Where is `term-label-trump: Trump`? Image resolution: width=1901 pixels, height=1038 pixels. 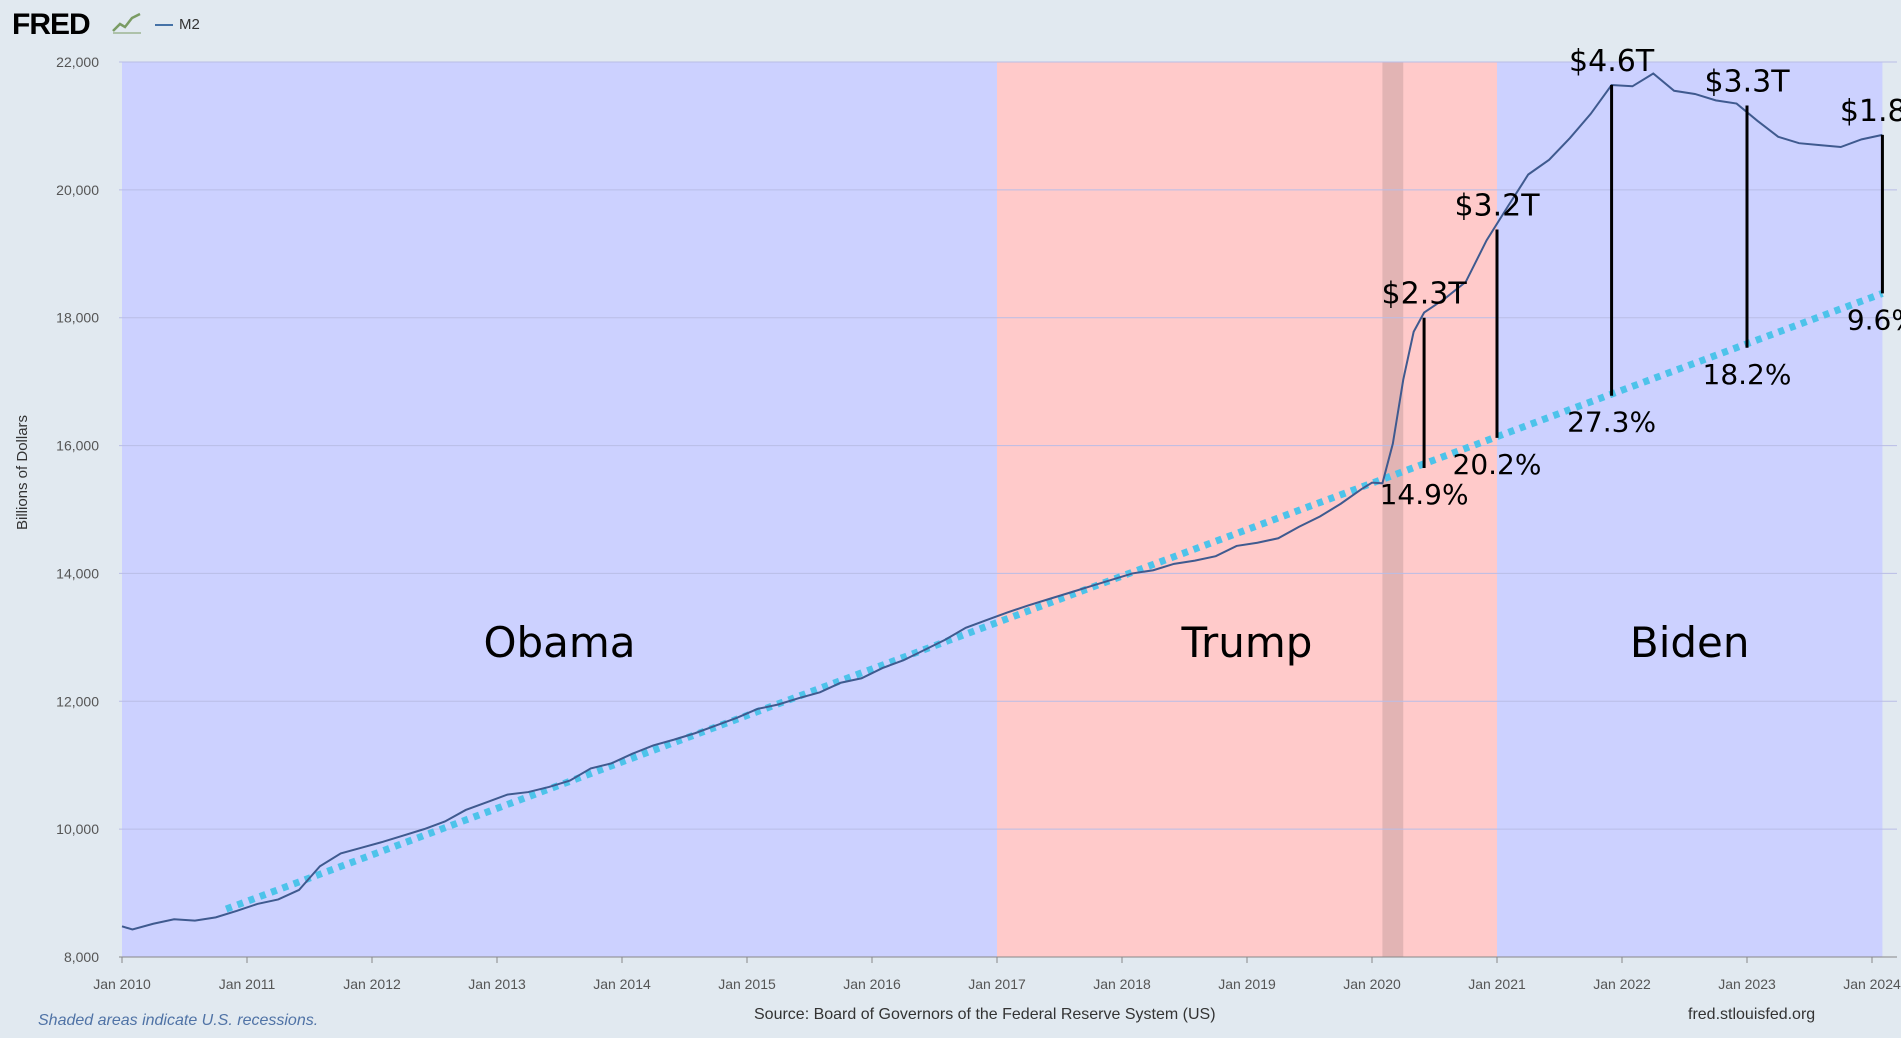
term-label-trump: Trump is located at coordinates (1247, 642).